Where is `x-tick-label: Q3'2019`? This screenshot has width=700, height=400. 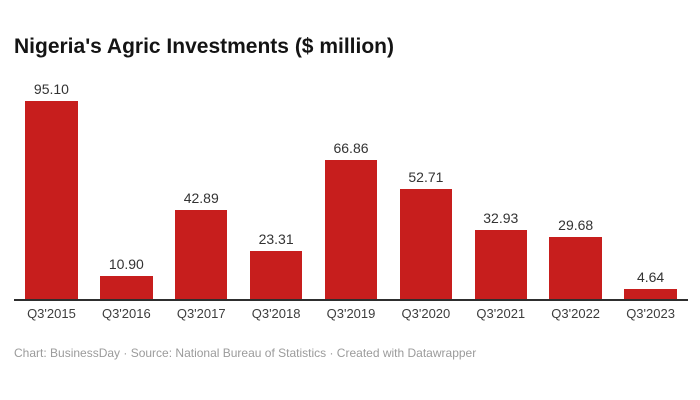
x-tick-label: Q3'2019 is located at coordinates (351, 313).